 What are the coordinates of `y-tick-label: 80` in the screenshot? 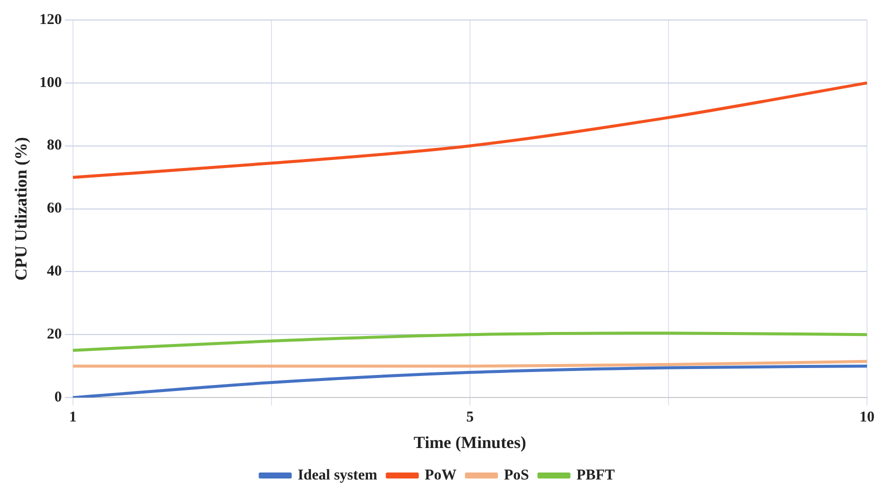 It's located at (54, 146).